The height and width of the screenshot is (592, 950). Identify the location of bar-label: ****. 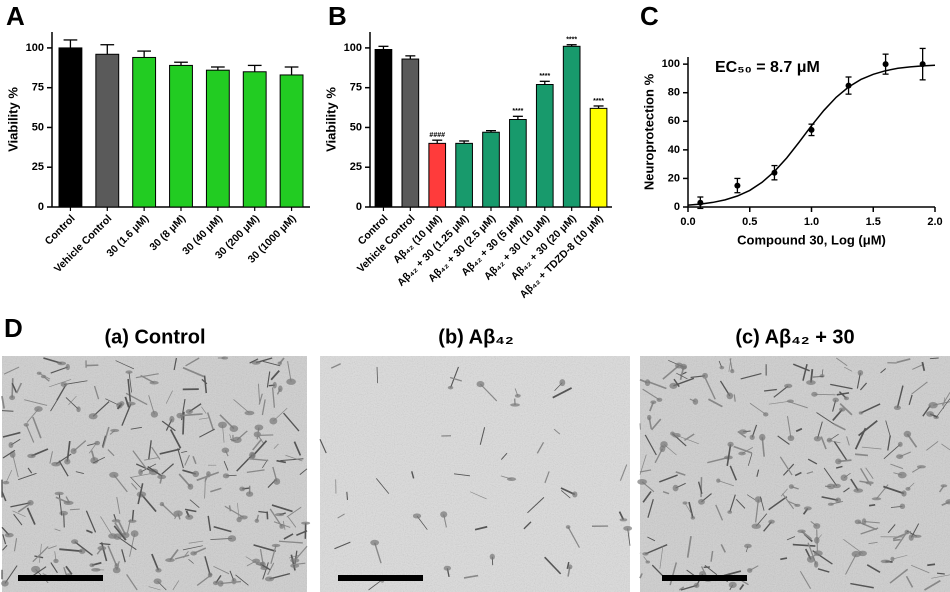
(517, 111).